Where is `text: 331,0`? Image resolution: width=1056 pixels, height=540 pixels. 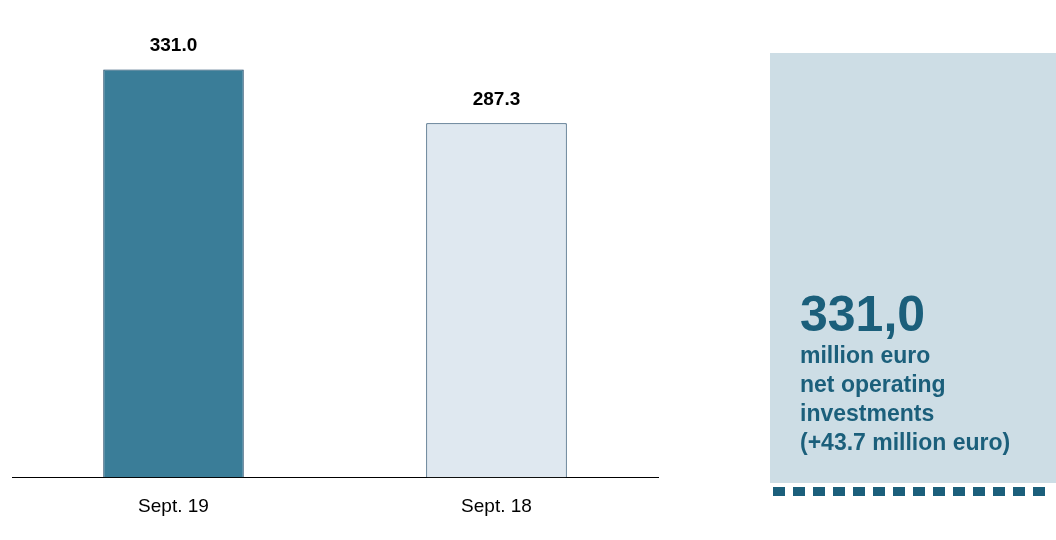 text: 331,0 is located at coordinates (863, 314).